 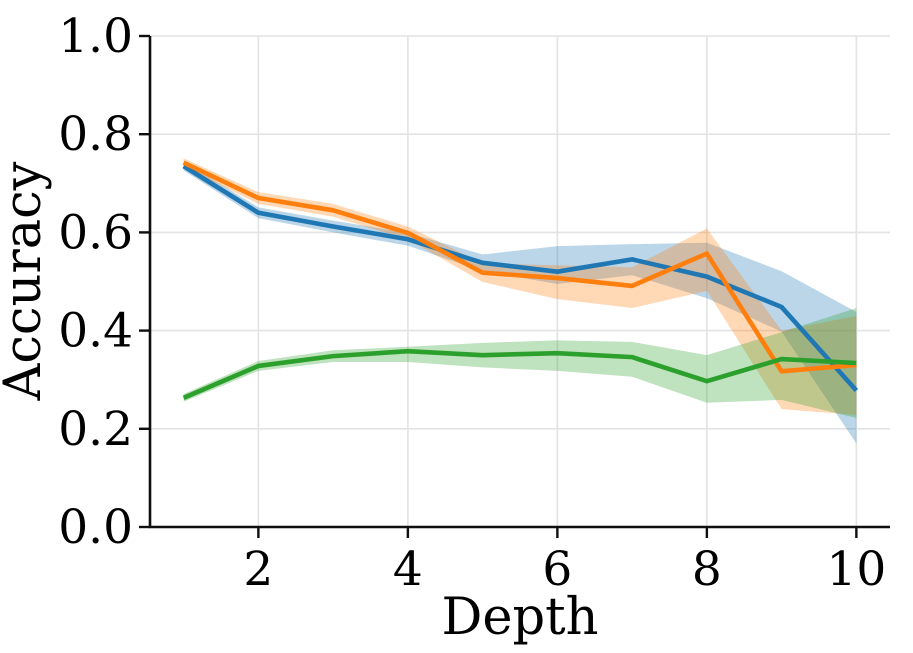 I want to click on y-tick-label: 0.6, so click(x=95, y=232).